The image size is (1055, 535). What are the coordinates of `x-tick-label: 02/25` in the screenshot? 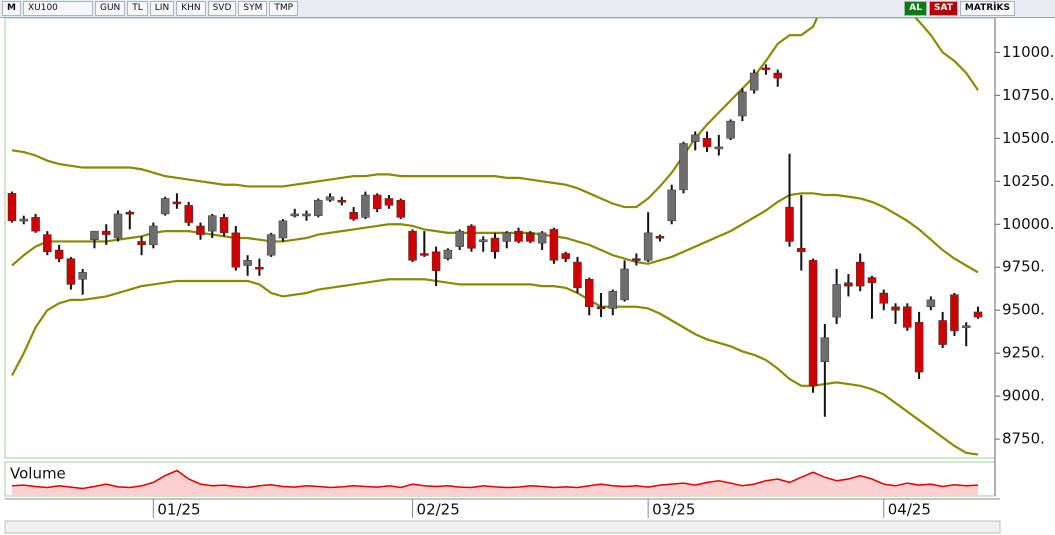 It's located at (438, 510).